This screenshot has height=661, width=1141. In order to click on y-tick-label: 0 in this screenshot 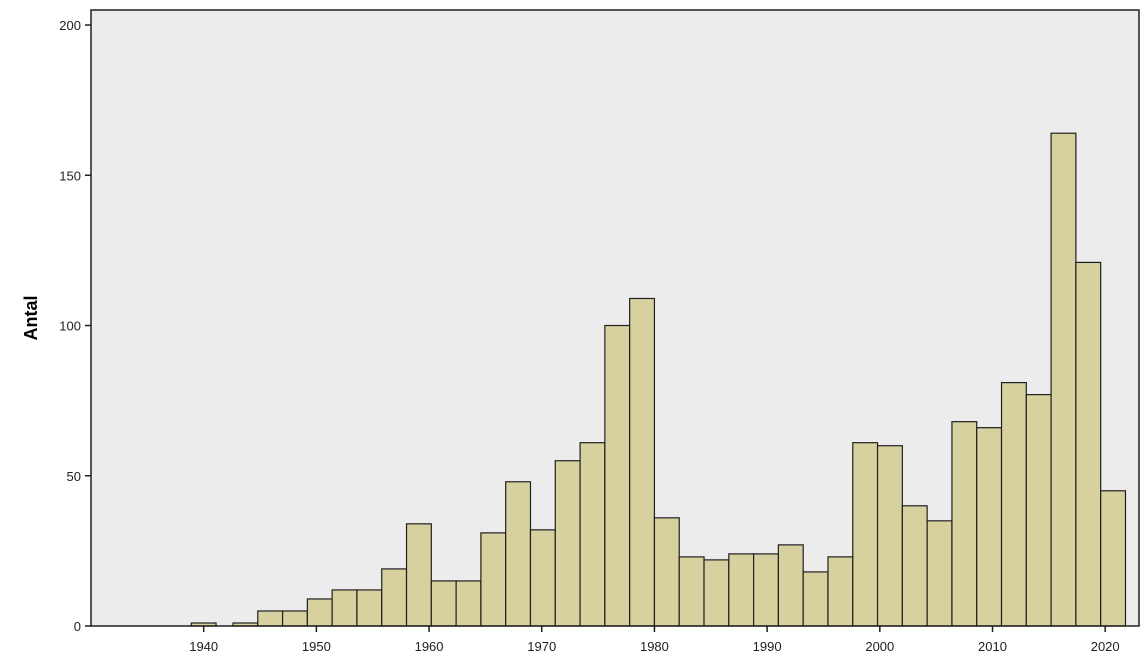, I will do `click(77, 626)`.